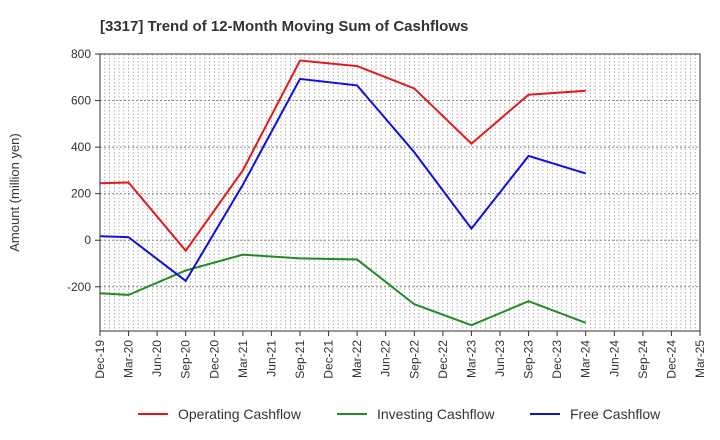 This screenshot has height=440, width=720. Describe the element at coordinates (87, 240) in the screenshot. I see `y-tick-label: 0` at that location.